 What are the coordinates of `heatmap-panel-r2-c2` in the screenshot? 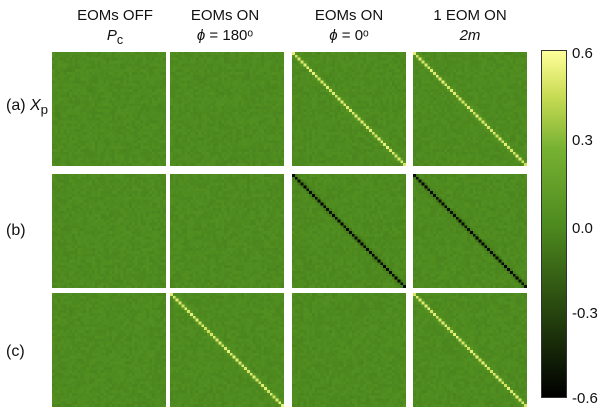 It's located at (227, 231).